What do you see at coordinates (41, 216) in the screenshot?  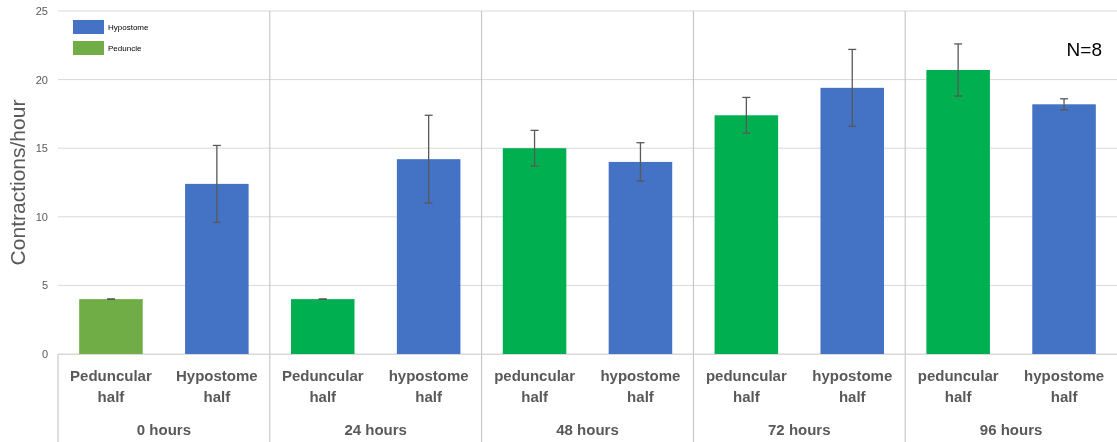 I see `y-tick-label: 10` at bounding box center [41, 216].